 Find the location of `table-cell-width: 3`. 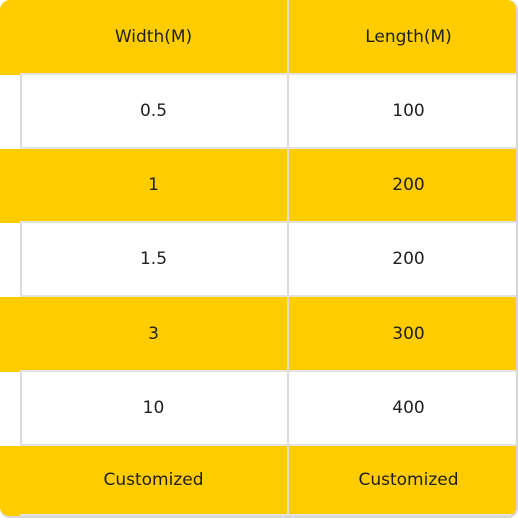

table-cell-width: 3 is located at coordinates (144, 334).